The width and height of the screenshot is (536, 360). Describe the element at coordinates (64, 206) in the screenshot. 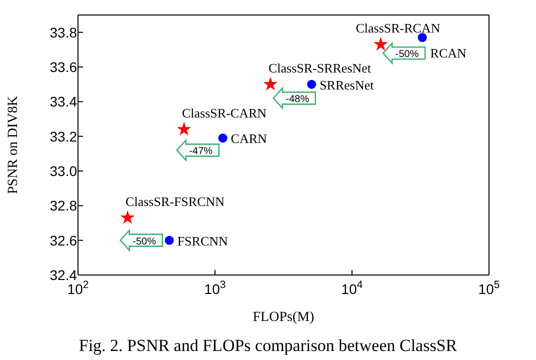

I see `y-tick-label: 32.8` at that location.